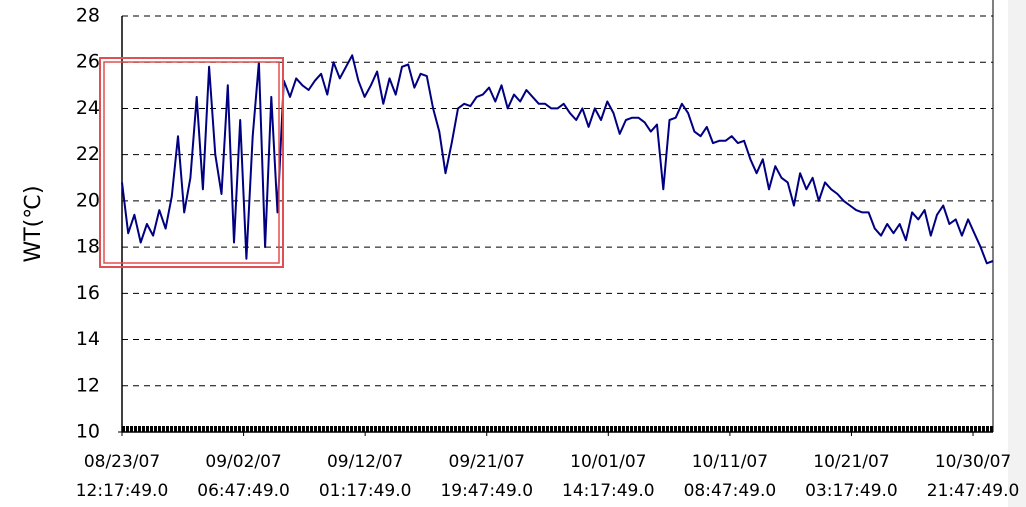 This screenshot has width=1026, height=507. Describe the element at coordinates (88, 16) in the screenshot. I see `y-tick-label: 28` at that location.